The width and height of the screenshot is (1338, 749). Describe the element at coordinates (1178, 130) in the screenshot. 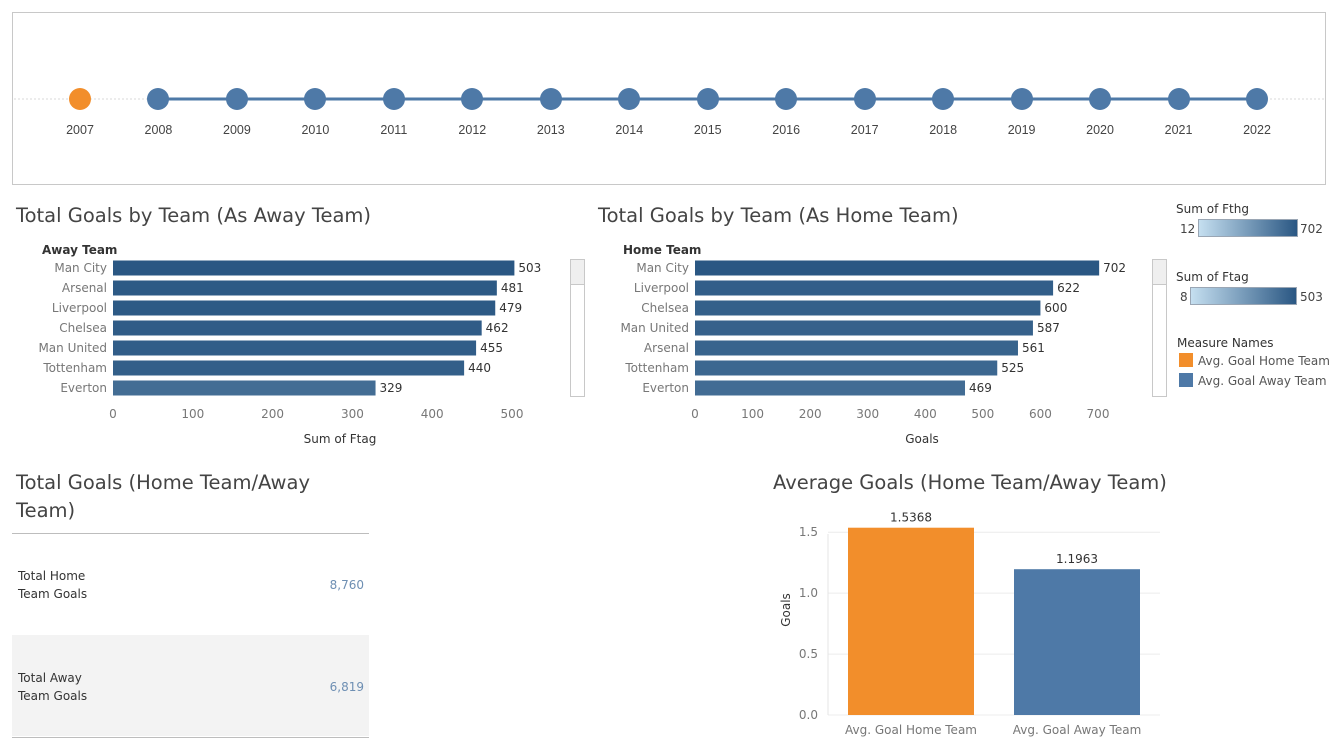

I see `timeline-year-label: 2021` at that location.